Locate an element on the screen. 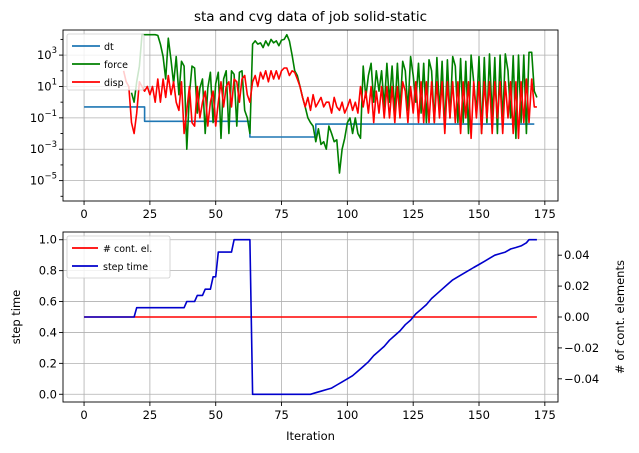 This screenshot has height=453, width=639. bottom-ytick-label-right: 0.02 is located at coordinates (577, 286).